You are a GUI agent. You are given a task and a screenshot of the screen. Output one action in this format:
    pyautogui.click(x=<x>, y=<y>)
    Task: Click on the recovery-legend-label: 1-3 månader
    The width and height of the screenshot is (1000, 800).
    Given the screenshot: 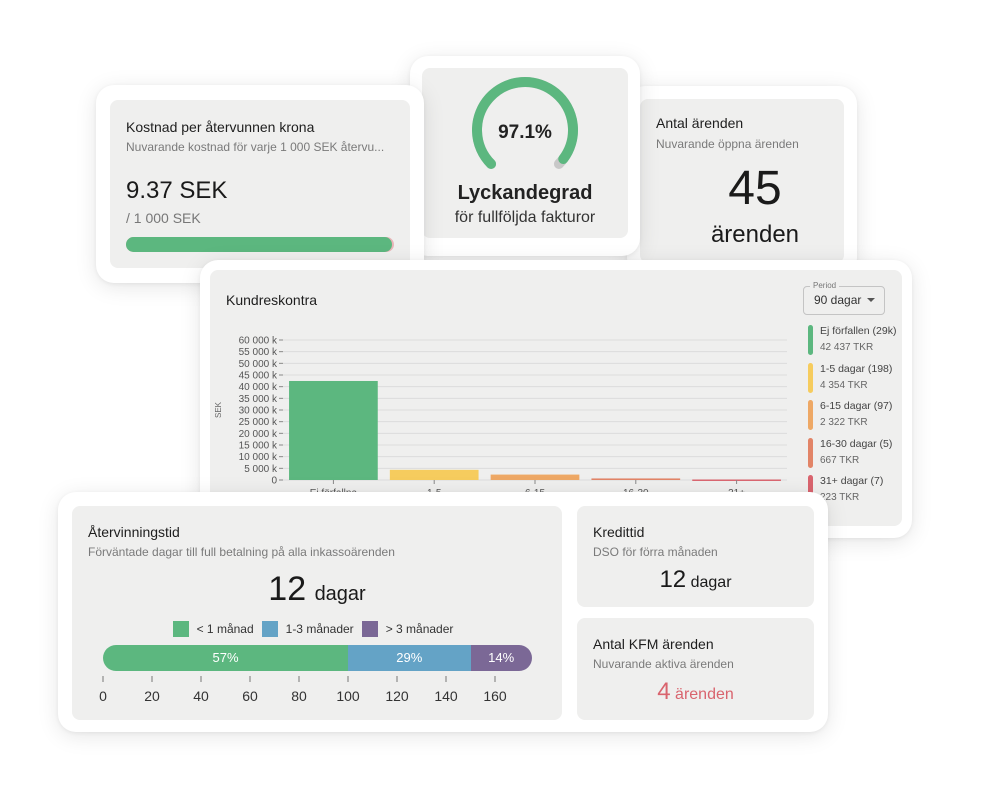 What is the action you would take?
    pyautogui.click(x=319, y=628)
    